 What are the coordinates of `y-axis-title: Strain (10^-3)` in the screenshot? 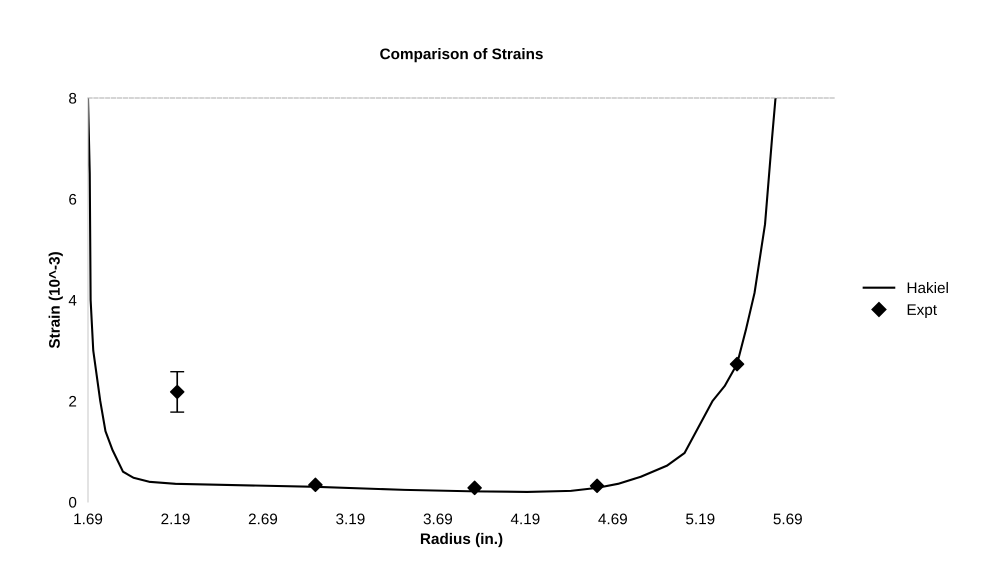 It's located at (55, 300).